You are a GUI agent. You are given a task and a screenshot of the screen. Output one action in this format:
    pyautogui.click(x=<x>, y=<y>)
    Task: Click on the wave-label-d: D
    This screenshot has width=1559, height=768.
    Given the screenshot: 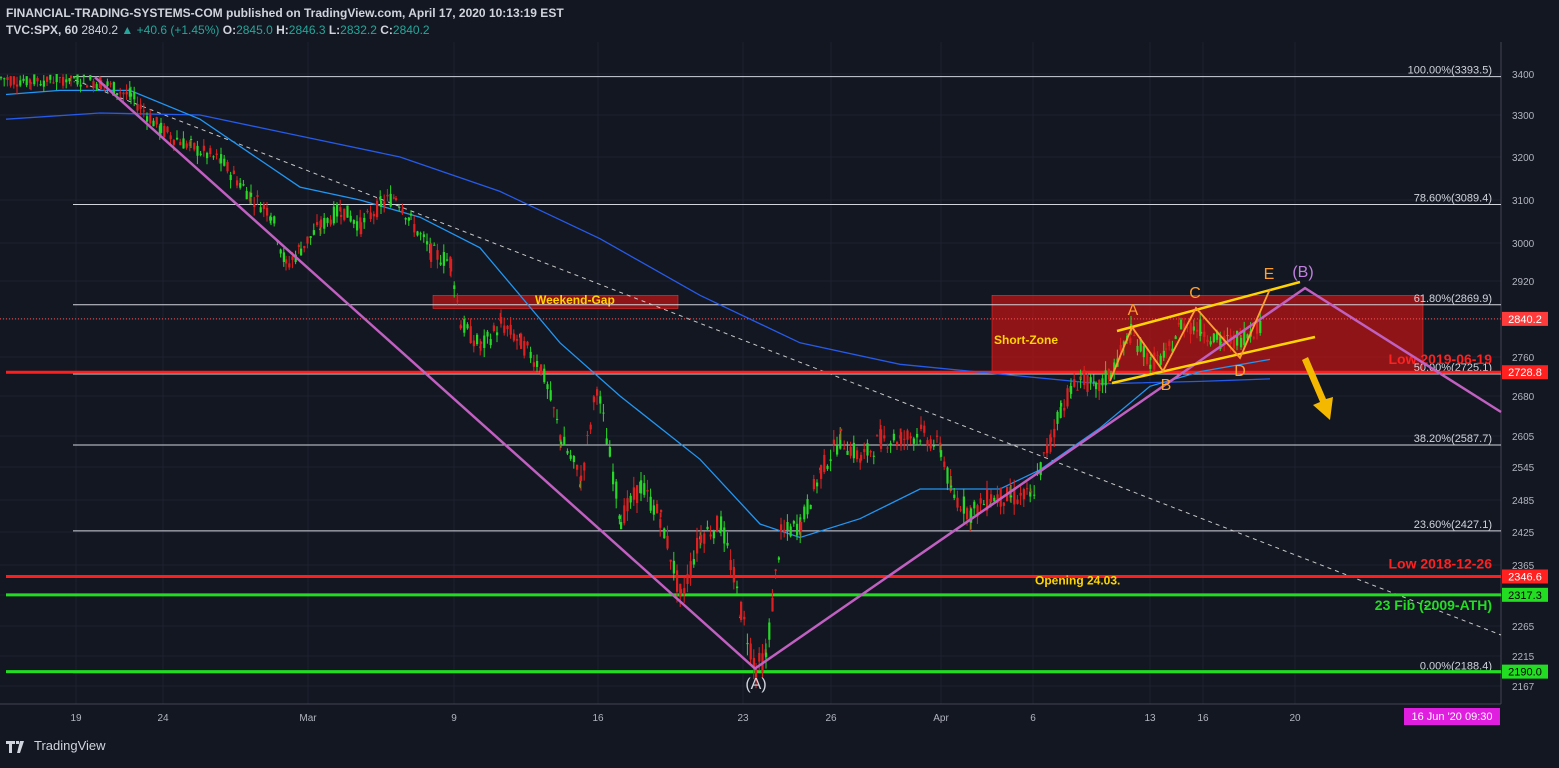 What is the action you would take?
    pyautogui.click(x=1240, y=371)
    